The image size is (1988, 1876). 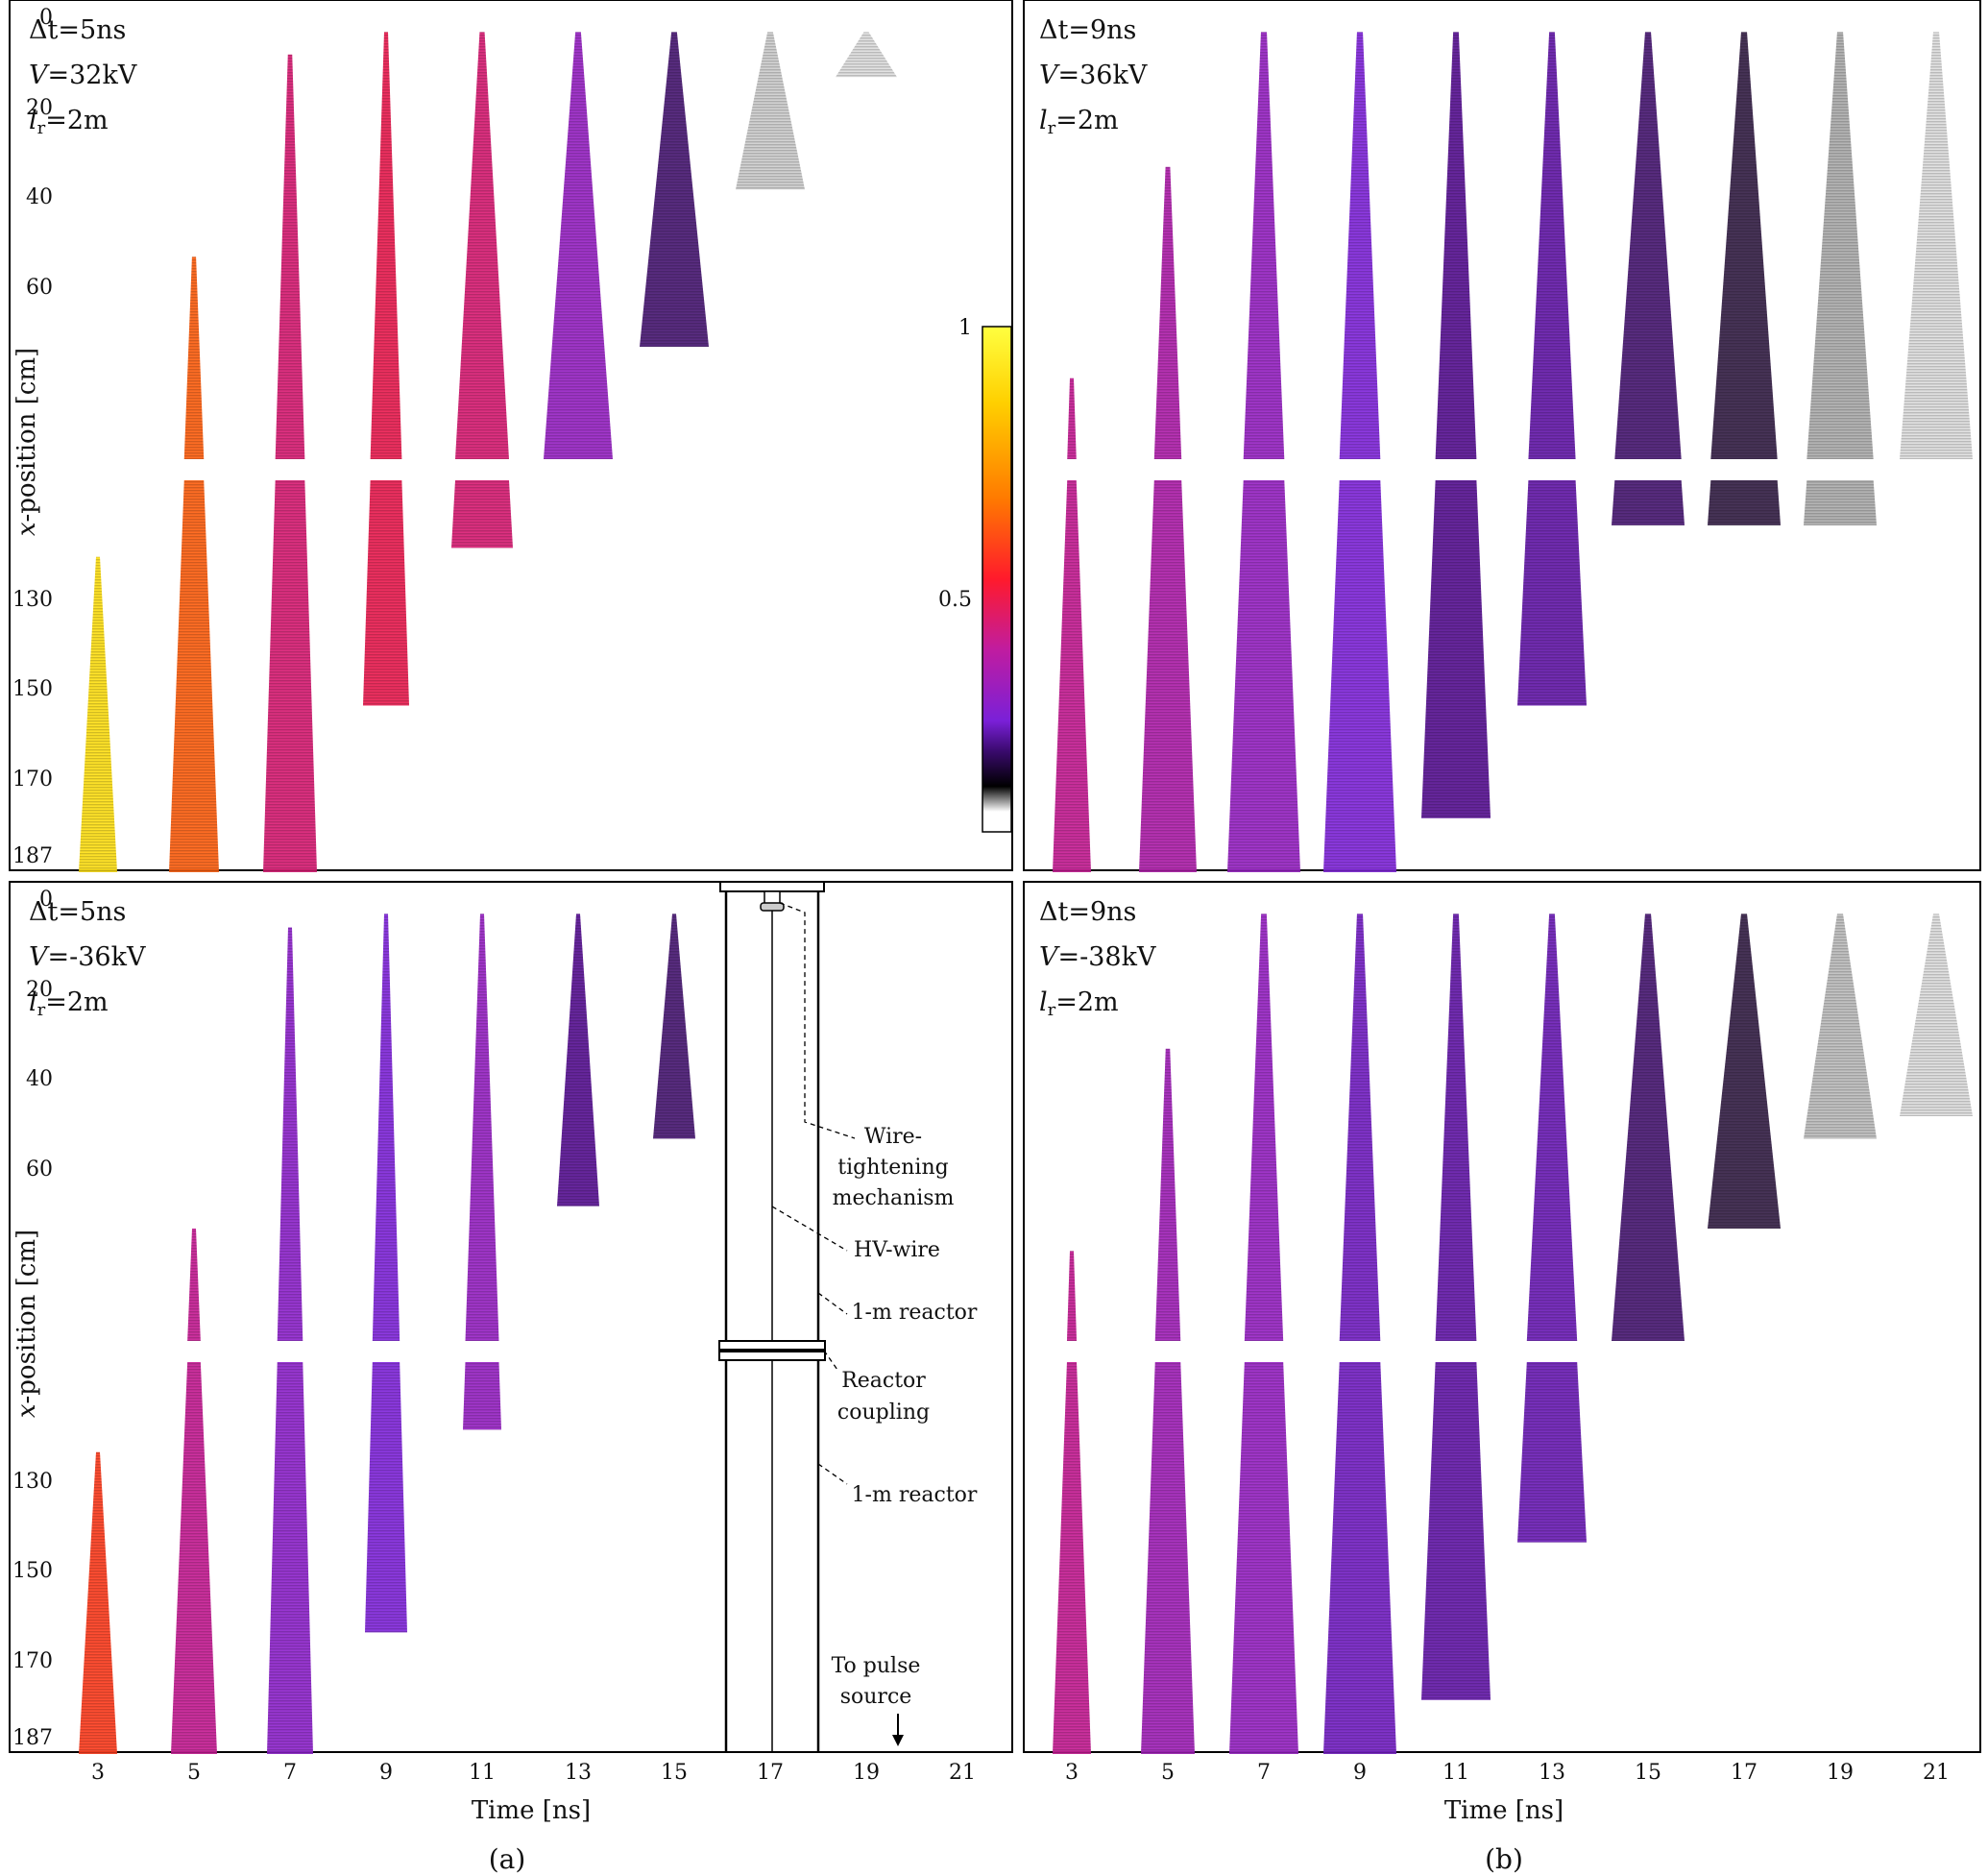 I want to click on leader-wire, so click(x=817, y=1021).